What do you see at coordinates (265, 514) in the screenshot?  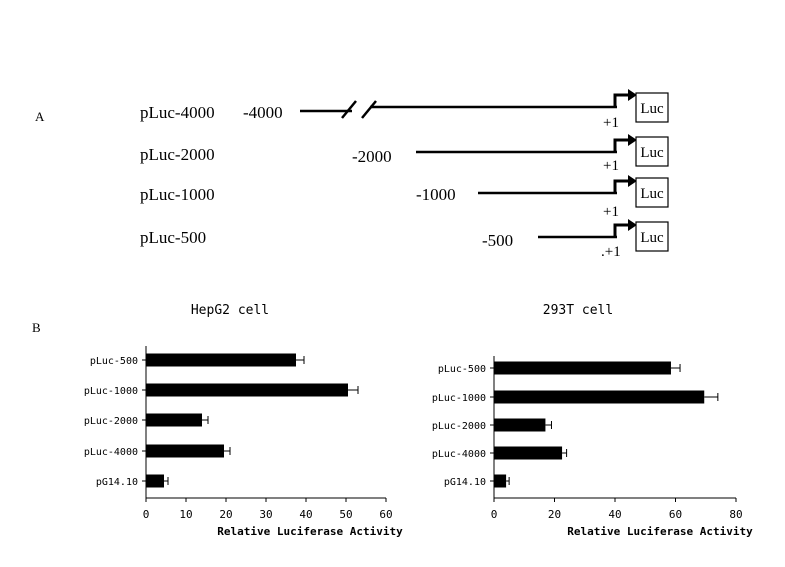 I see `x-tick-label: 30` at bounding box center [265, 514].